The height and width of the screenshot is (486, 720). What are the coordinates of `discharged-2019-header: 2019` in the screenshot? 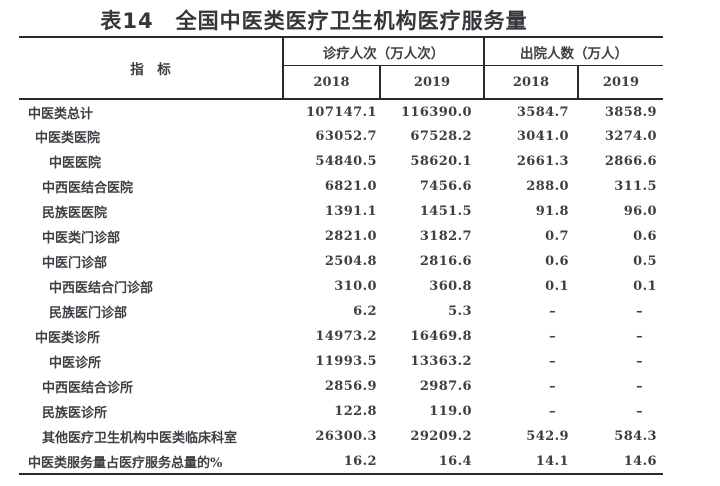 It's located at (620, 82).